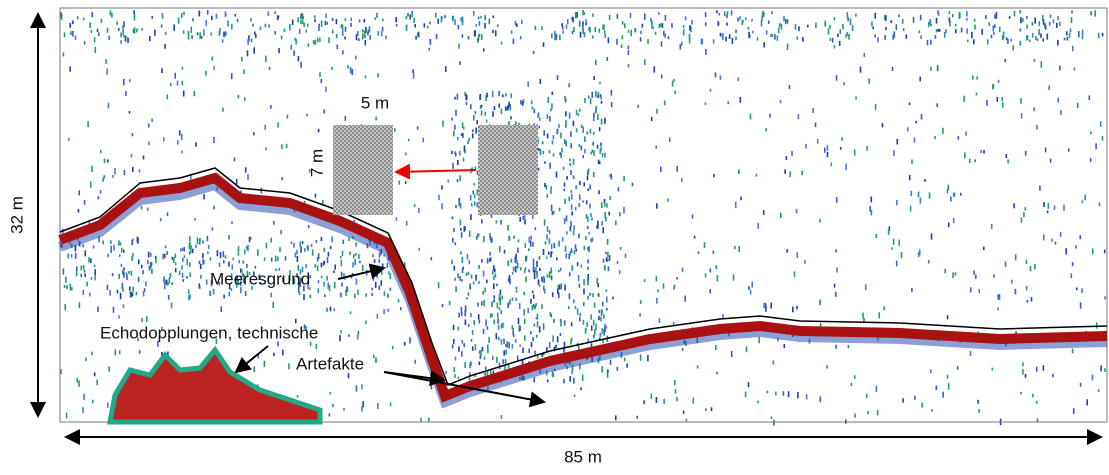 The image size is (1109, 475). What do you see at coordinates (251, 359) in the screenshot?
I see `artifact-pointer` at bounding box center [251, 359].